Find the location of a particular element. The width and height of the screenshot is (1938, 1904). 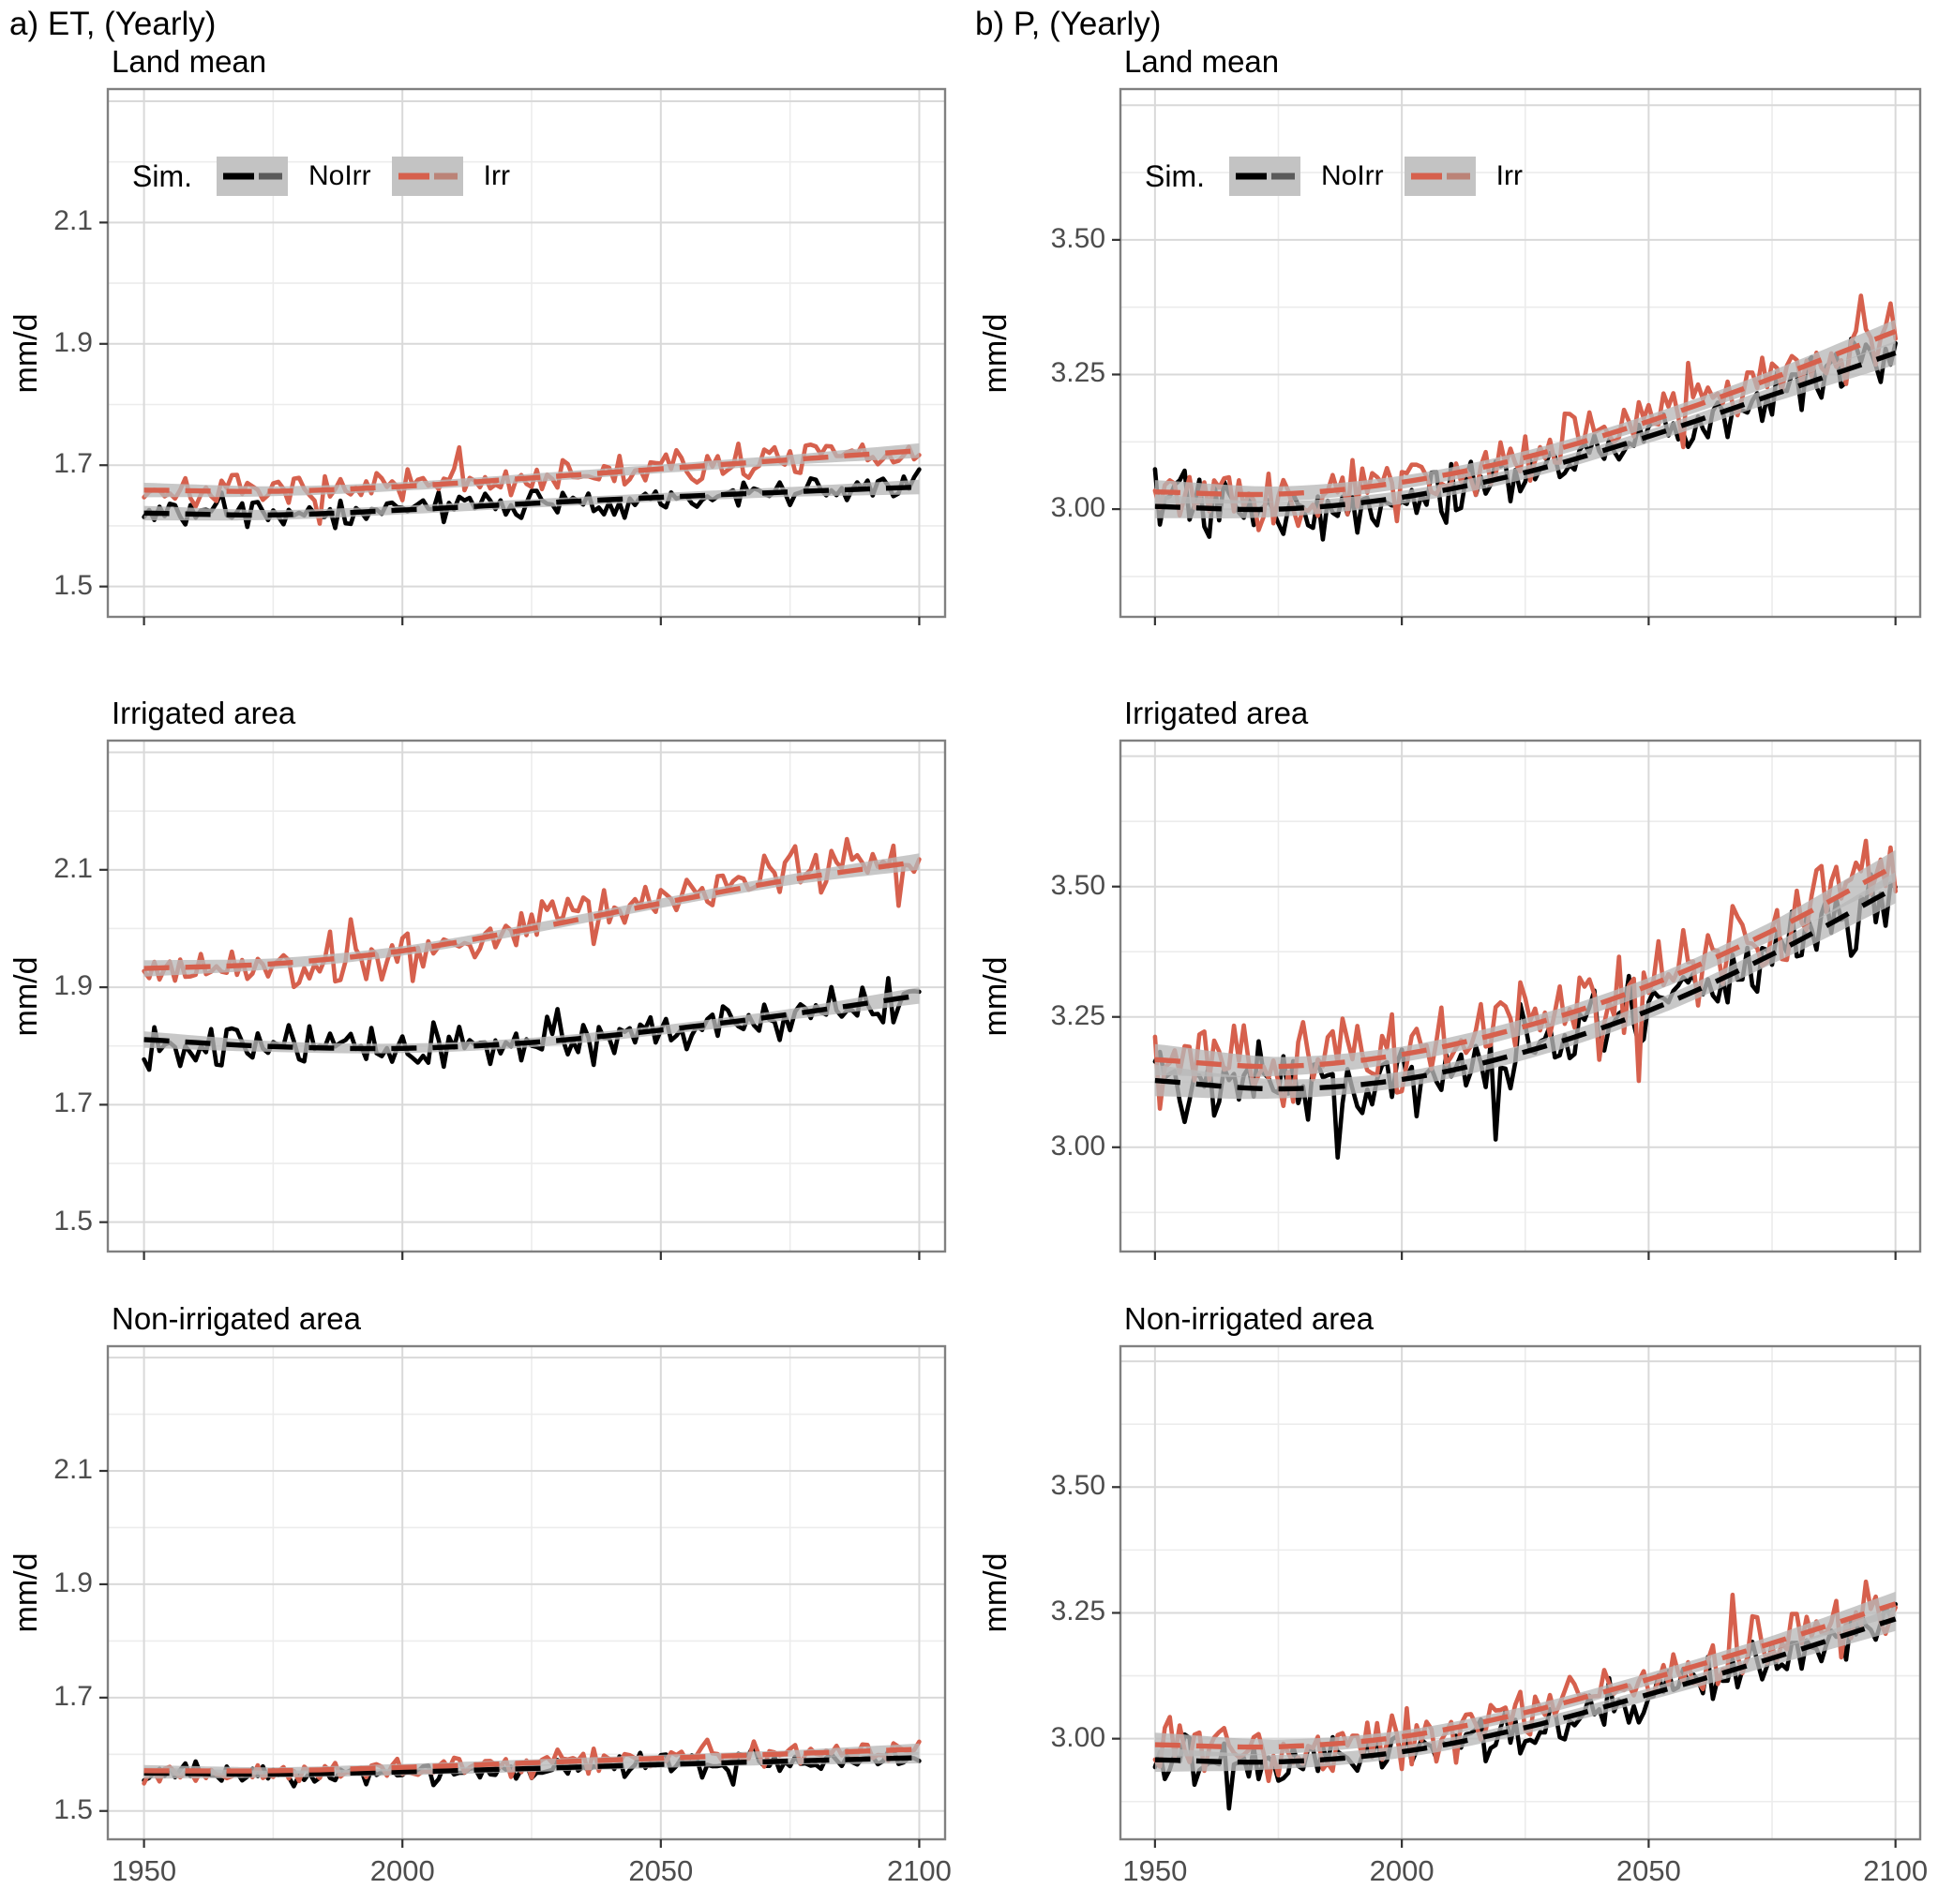

panel-title-et-non-irrigated-area: Non-irrigated area is located at coordinates (237, 1318).